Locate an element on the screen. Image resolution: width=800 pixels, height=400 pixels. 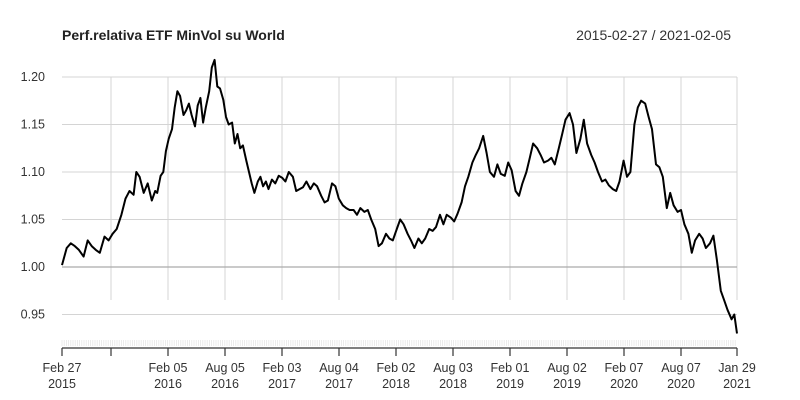
y-axis-tick-labels: 1.20 1.15 1.10 1.05 1.00 0.95 is located at coordinates (33, 196).